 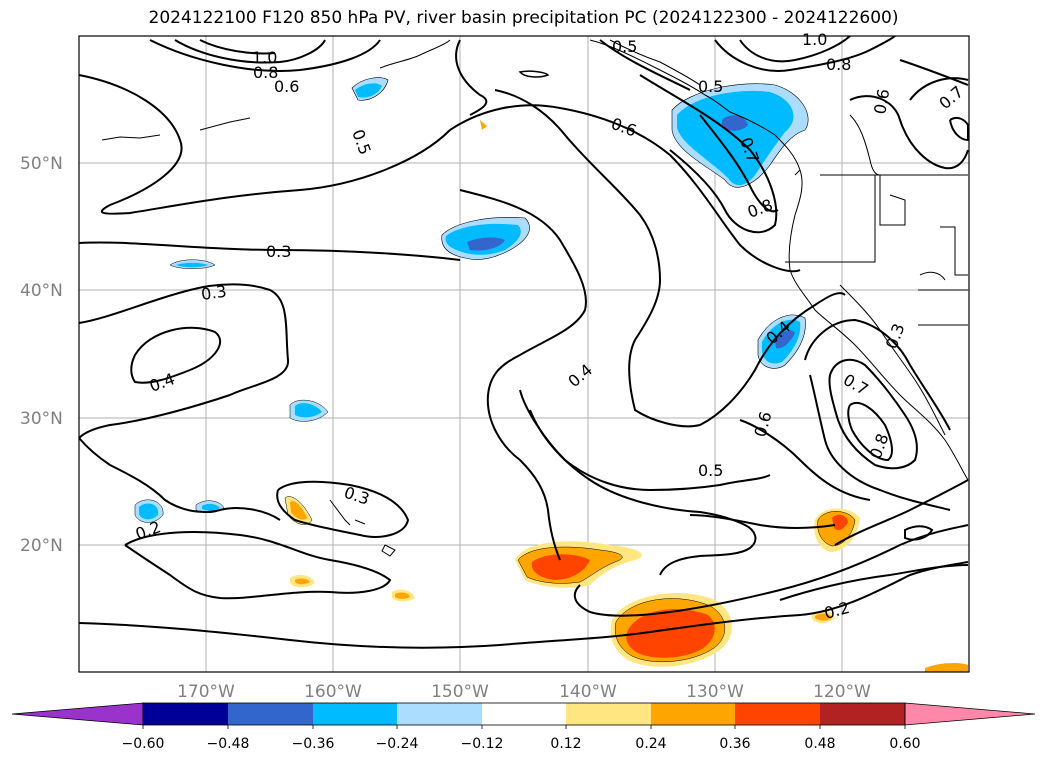 I want to click on lat-label: 50°N, so click(x=41, y=164).